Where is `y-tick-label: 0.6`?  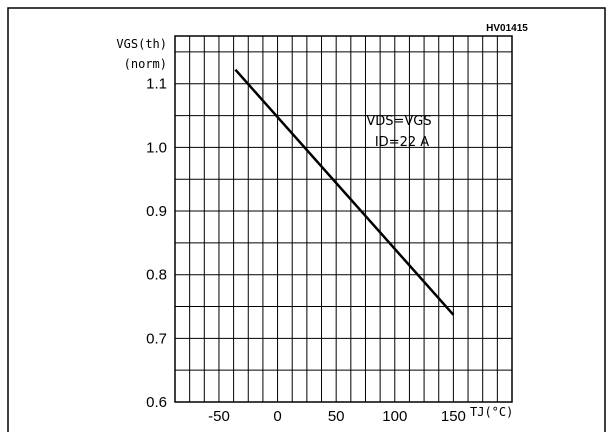
y-tick-label: 0.6 is located at coordinates (156, 402).